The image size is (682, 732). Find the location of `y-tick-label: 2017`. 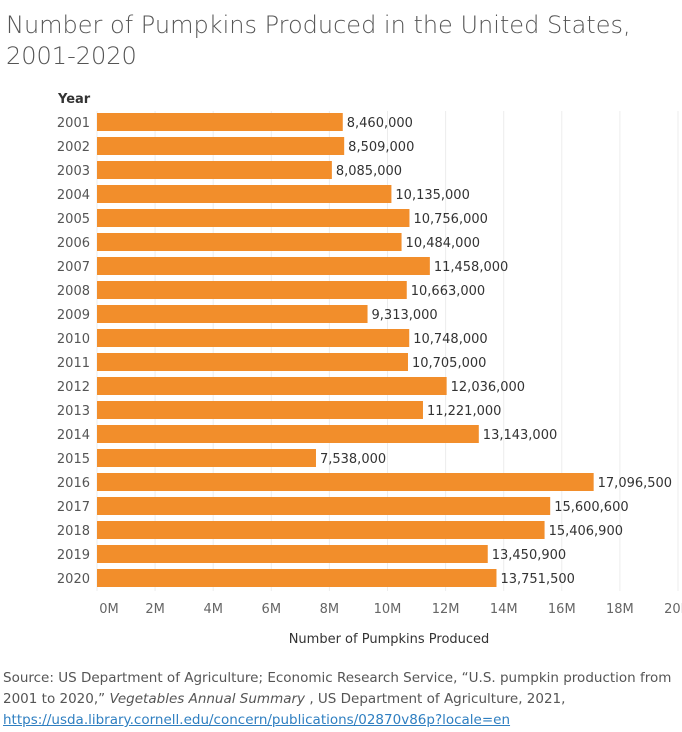

y-tick-label: 2017 is located at coordinates (73, 507).